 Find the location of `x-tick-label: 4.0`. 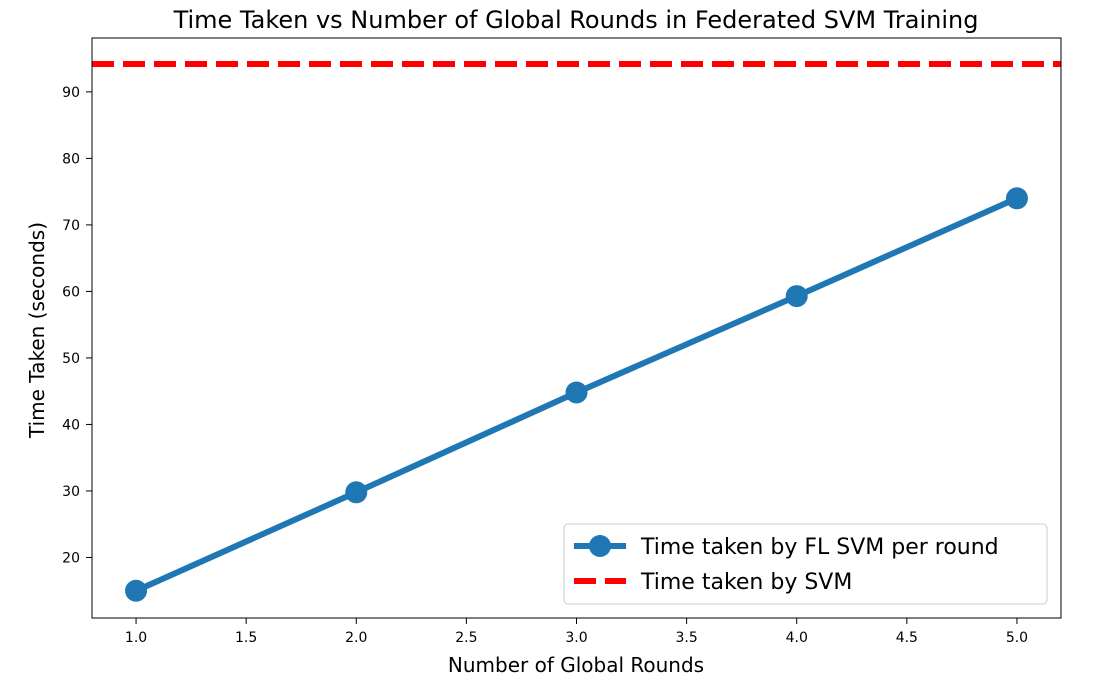

x-tick-label: 4.0 is located at coordinates (797, 638).